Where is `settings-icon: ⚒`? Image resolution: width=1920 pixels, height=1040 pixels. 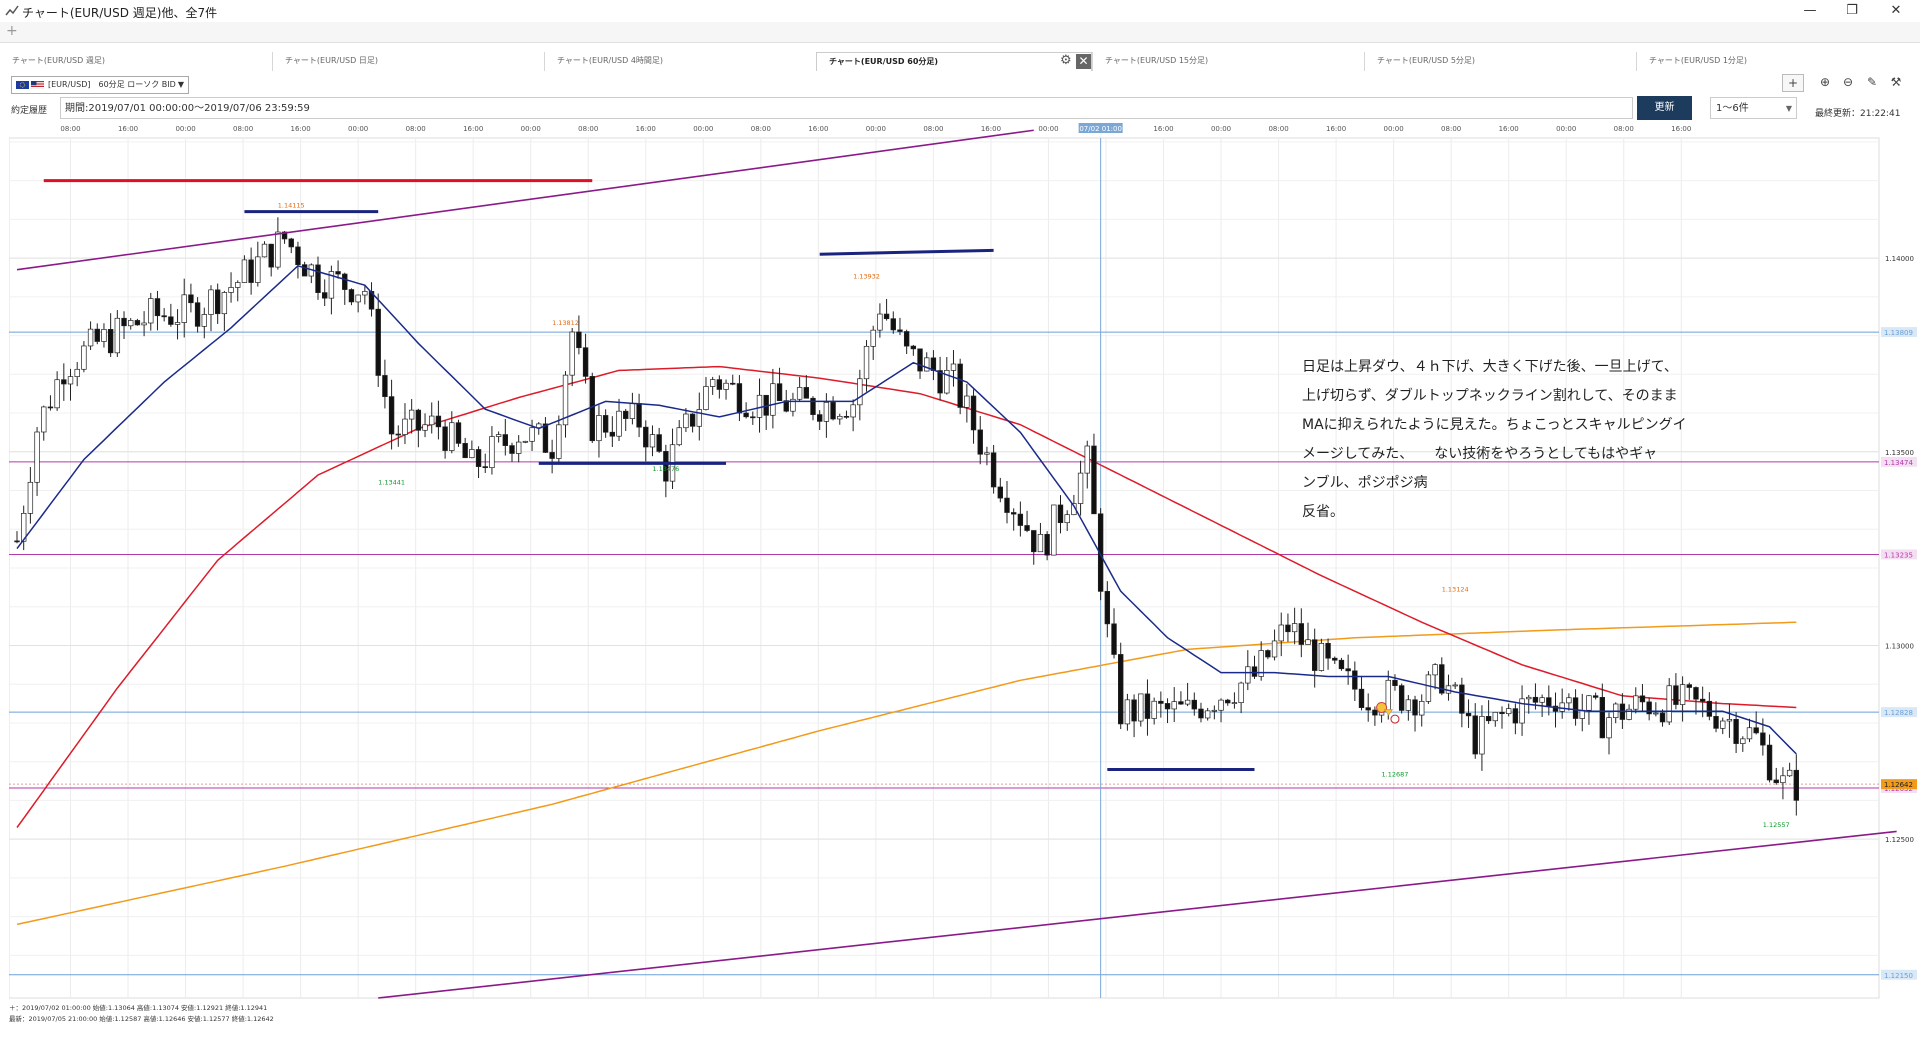 settings-icon: ⚒ is located at coordinates (1896, 82).